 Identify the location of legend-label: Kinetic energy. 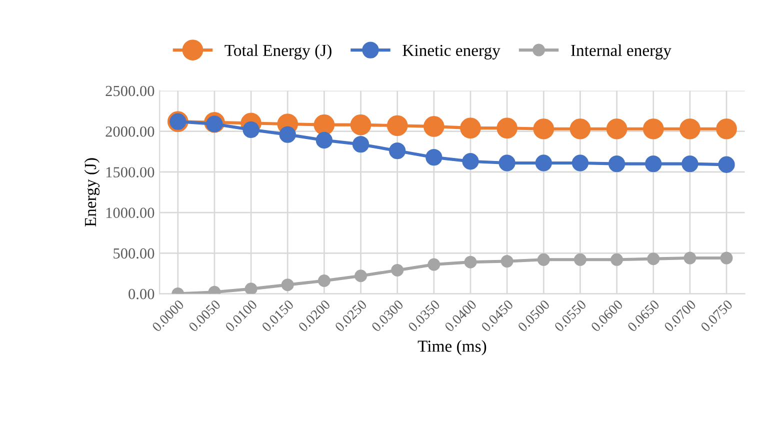
(451, 52).